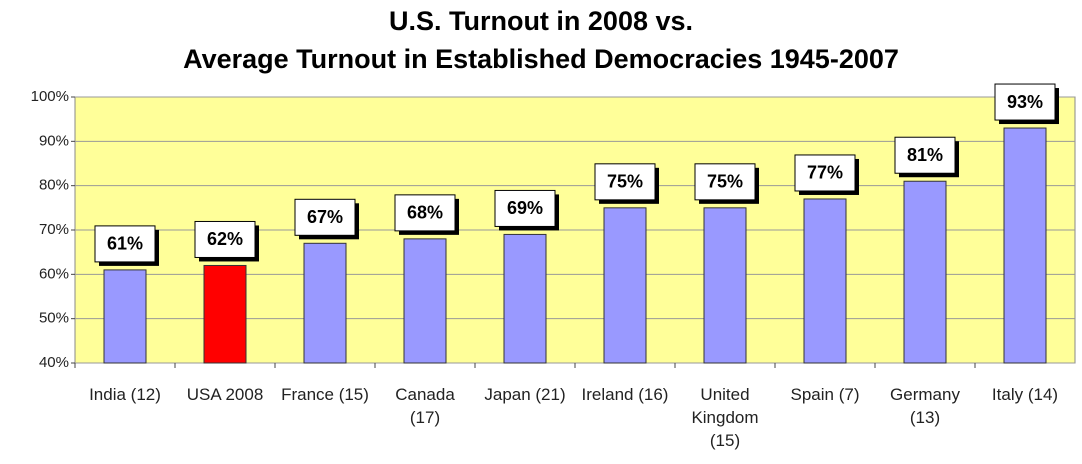 This screenshot has height=464, width=1082. Describe the element at coordinates (54, 273) in the screenshot. I see `y-tick-label: 60%` at that location.